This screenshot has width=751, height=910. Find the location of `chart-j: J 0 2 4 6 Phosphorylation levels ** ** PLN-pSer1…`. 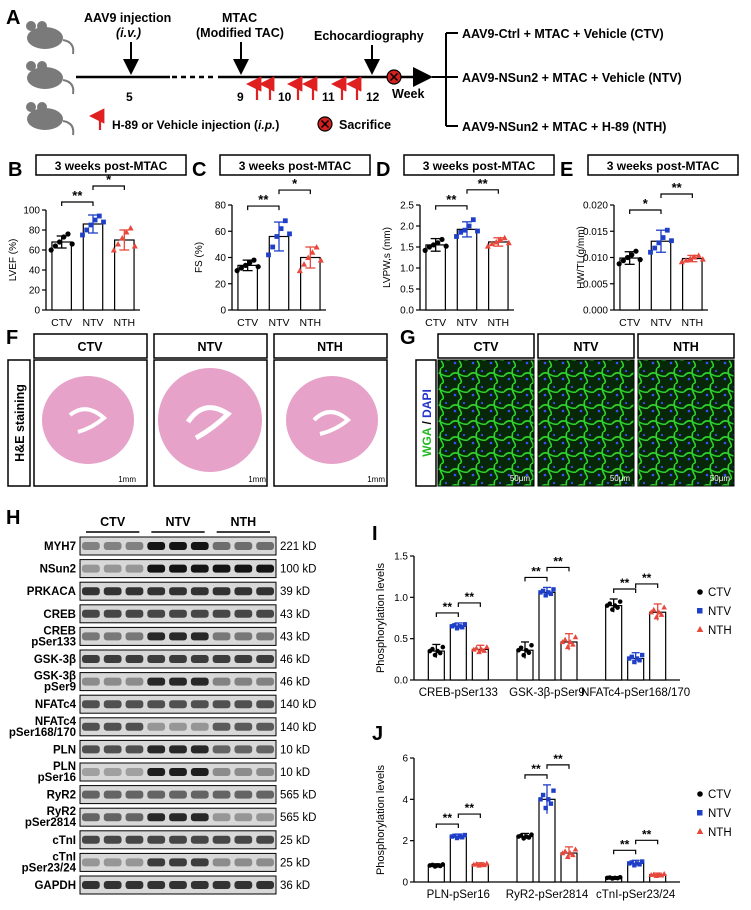

chart-j: J 0 2 4 6 Phosphorylation levels ** ** PLN-pSer1… is located at coordinates (552, 812).